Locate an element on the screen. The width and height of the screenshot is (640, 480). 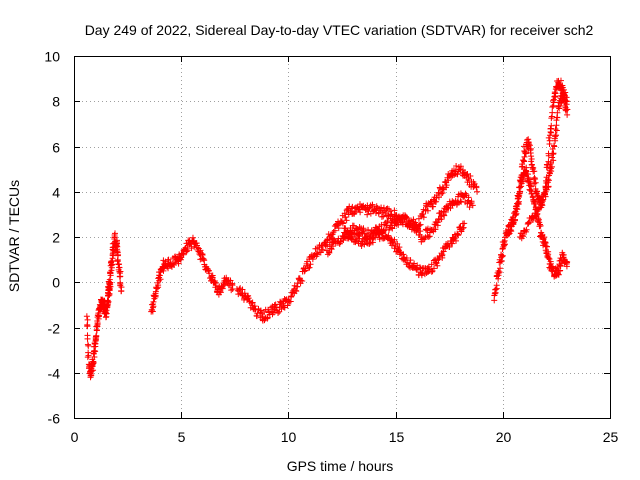
x-tick-label: 0 is located at coordinates (75, 437).